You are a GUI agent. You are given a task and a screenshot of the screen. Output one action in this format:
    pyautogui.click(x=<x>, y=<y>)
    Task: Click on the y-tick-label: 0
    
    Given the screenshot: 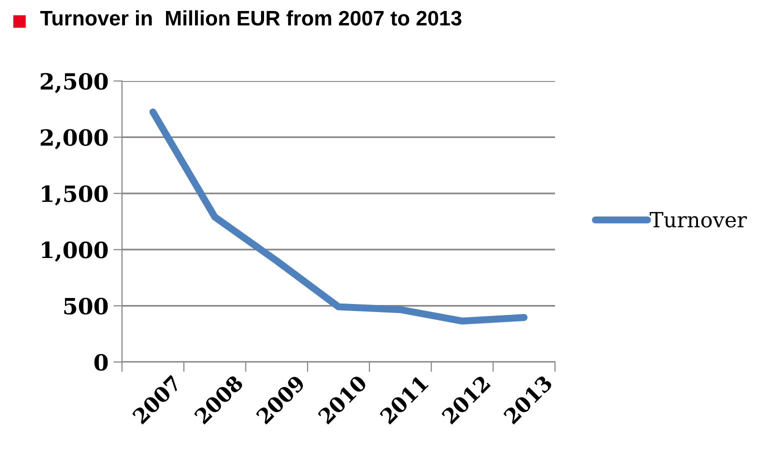 What is the action you would take?
    pyautogui.click(x=101, y=362)
    